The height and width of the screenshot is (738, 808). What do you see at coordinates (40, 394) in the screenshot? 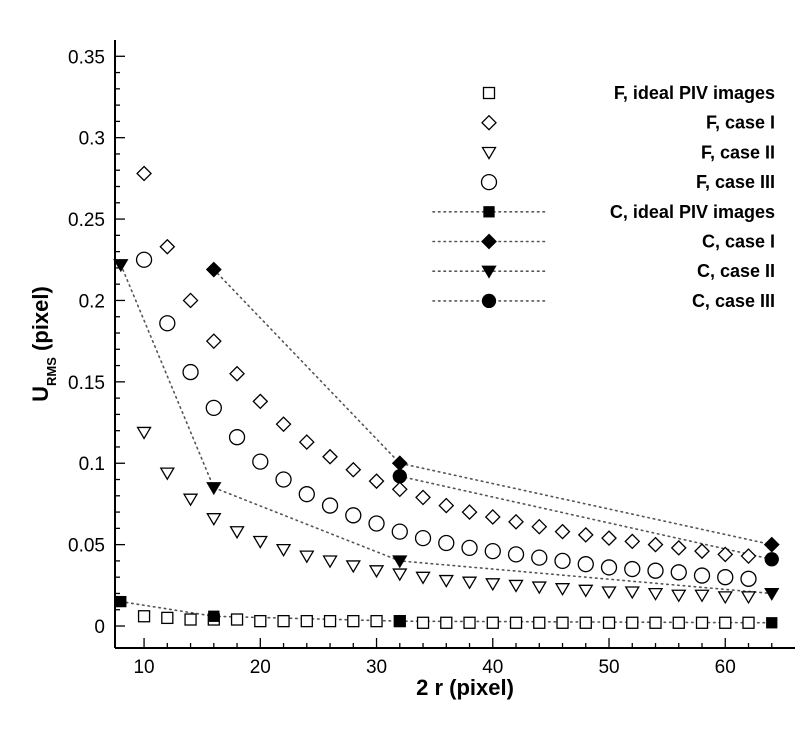
I see `y-axis-title-main: U` at bounding box center [40, 394].